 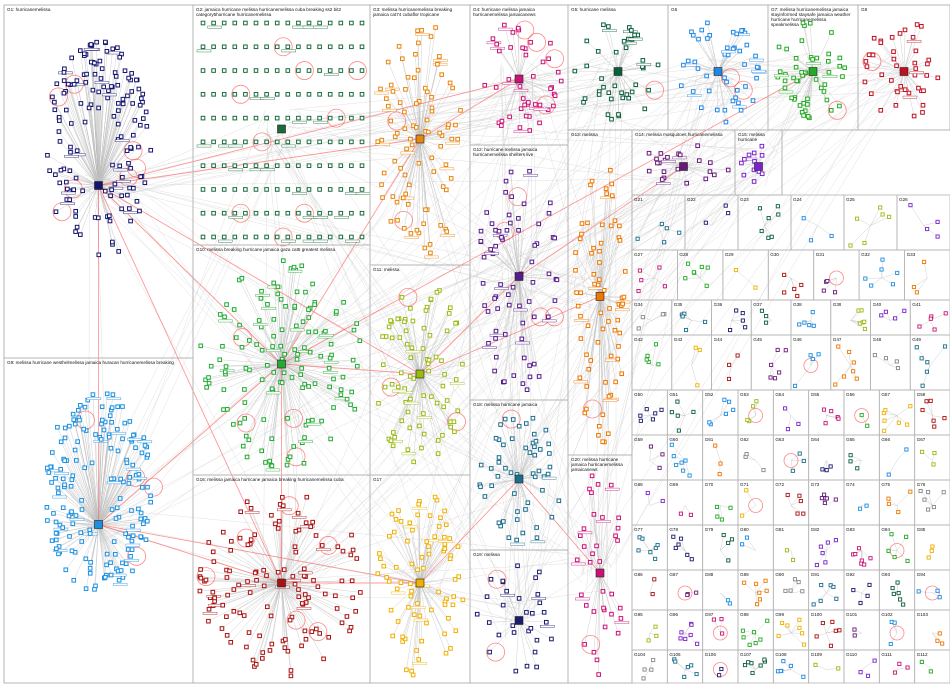 What do you see at coordinates (486, 554) in the screenshot?
I see `group-label: G19: melissa` at bounding box center [486, 554].